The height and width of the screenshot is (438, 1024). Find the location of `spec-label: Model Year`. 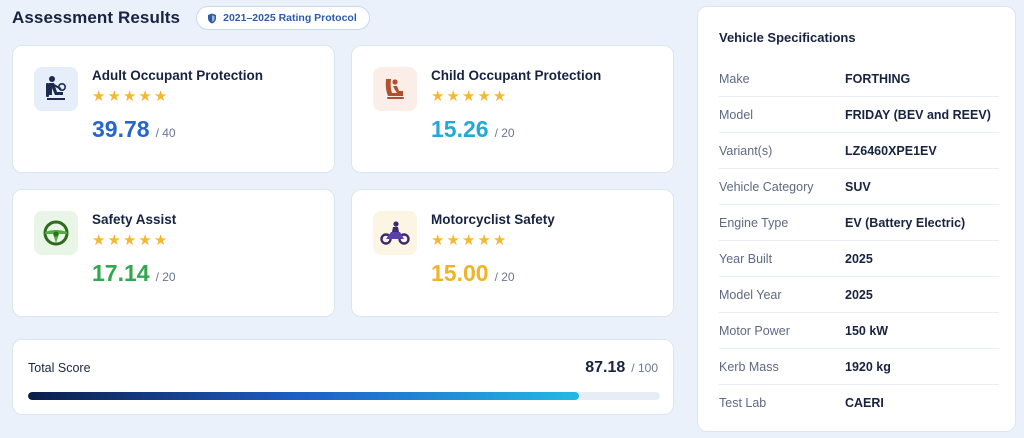

spec-label: Model Year is located at coordinates (750, 294).